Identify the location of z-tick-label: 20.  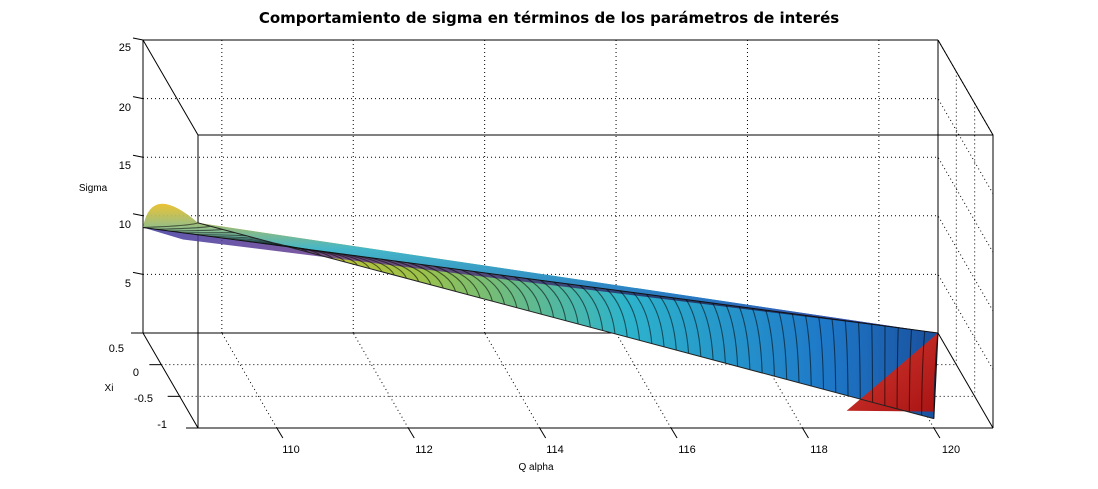
(125, 108).